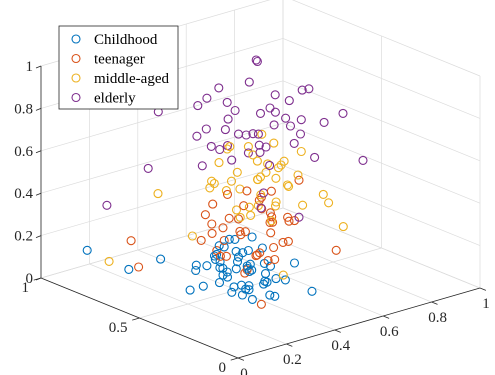 This screenshot has height=375, width=495. I want to click on x-tick-label: 0.8, so click(437, 318).